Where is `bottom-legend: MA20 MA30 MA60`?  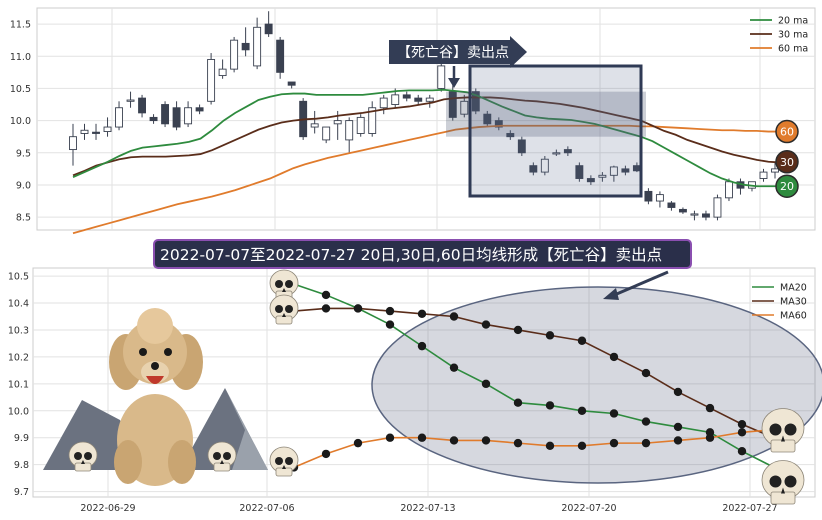
bottom-legend: MA20 MA30 MA60 is located at coordinates (779, 302).